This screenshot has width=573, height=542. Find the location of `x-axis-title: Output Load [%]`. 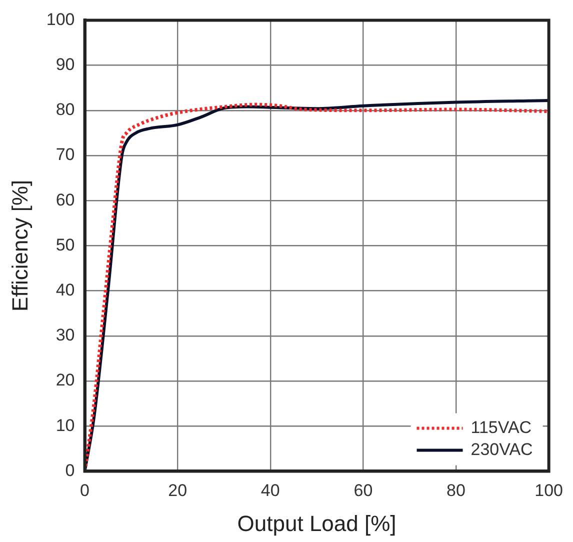

x-axis-title: Output Load [%] is located at coordinates (316, 523).